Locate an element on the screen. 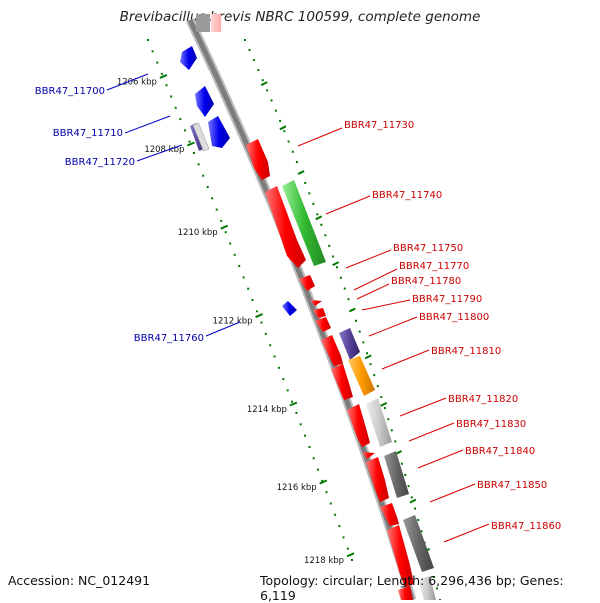 The height and width of the screenshot is (603, 600). tick-label: 1208 kbp is located at coordinates (164, 150).